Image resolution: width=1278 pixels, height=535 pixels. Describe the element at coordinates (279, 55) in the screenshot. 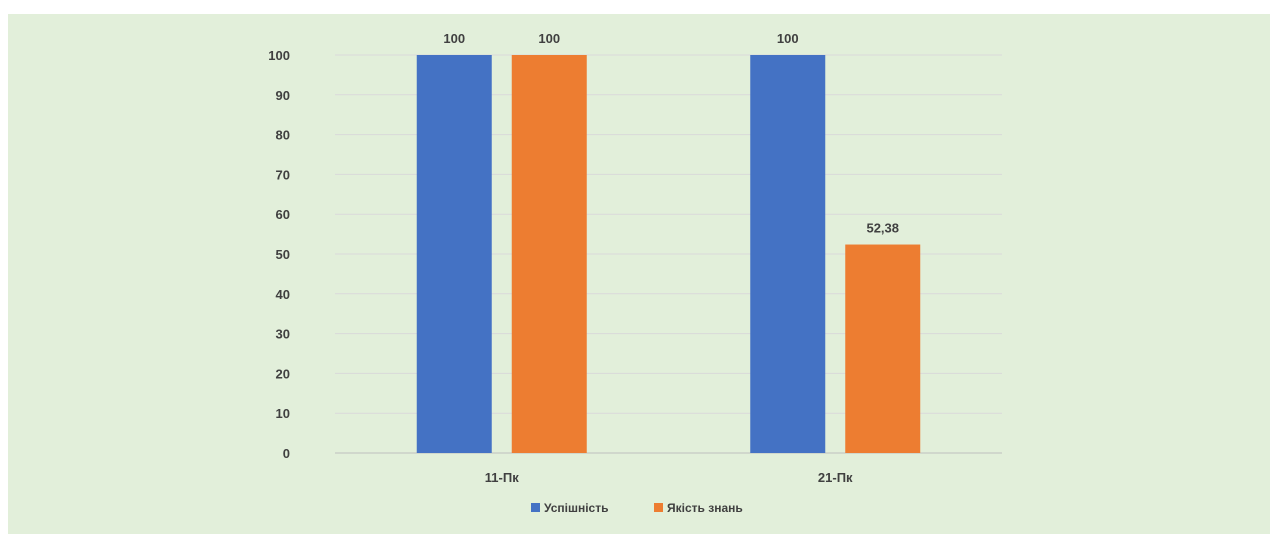

I see `y-tick-label: 100` at that location.